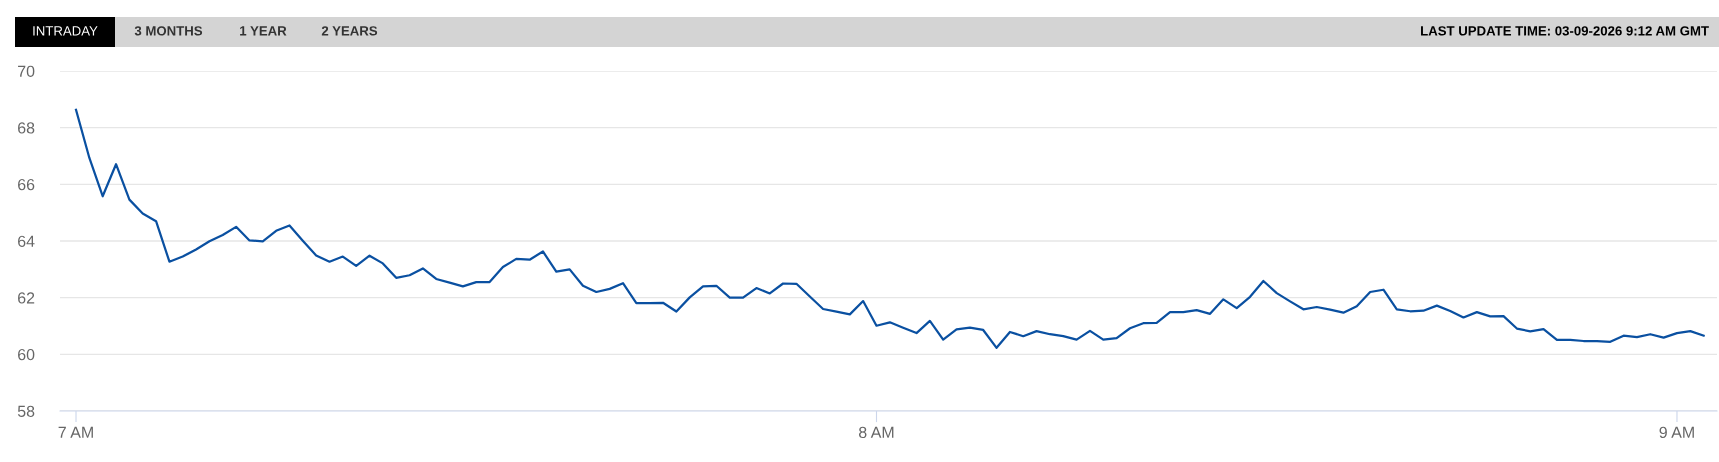  I want to click on text: 2 YEARS, so click(349, 31).